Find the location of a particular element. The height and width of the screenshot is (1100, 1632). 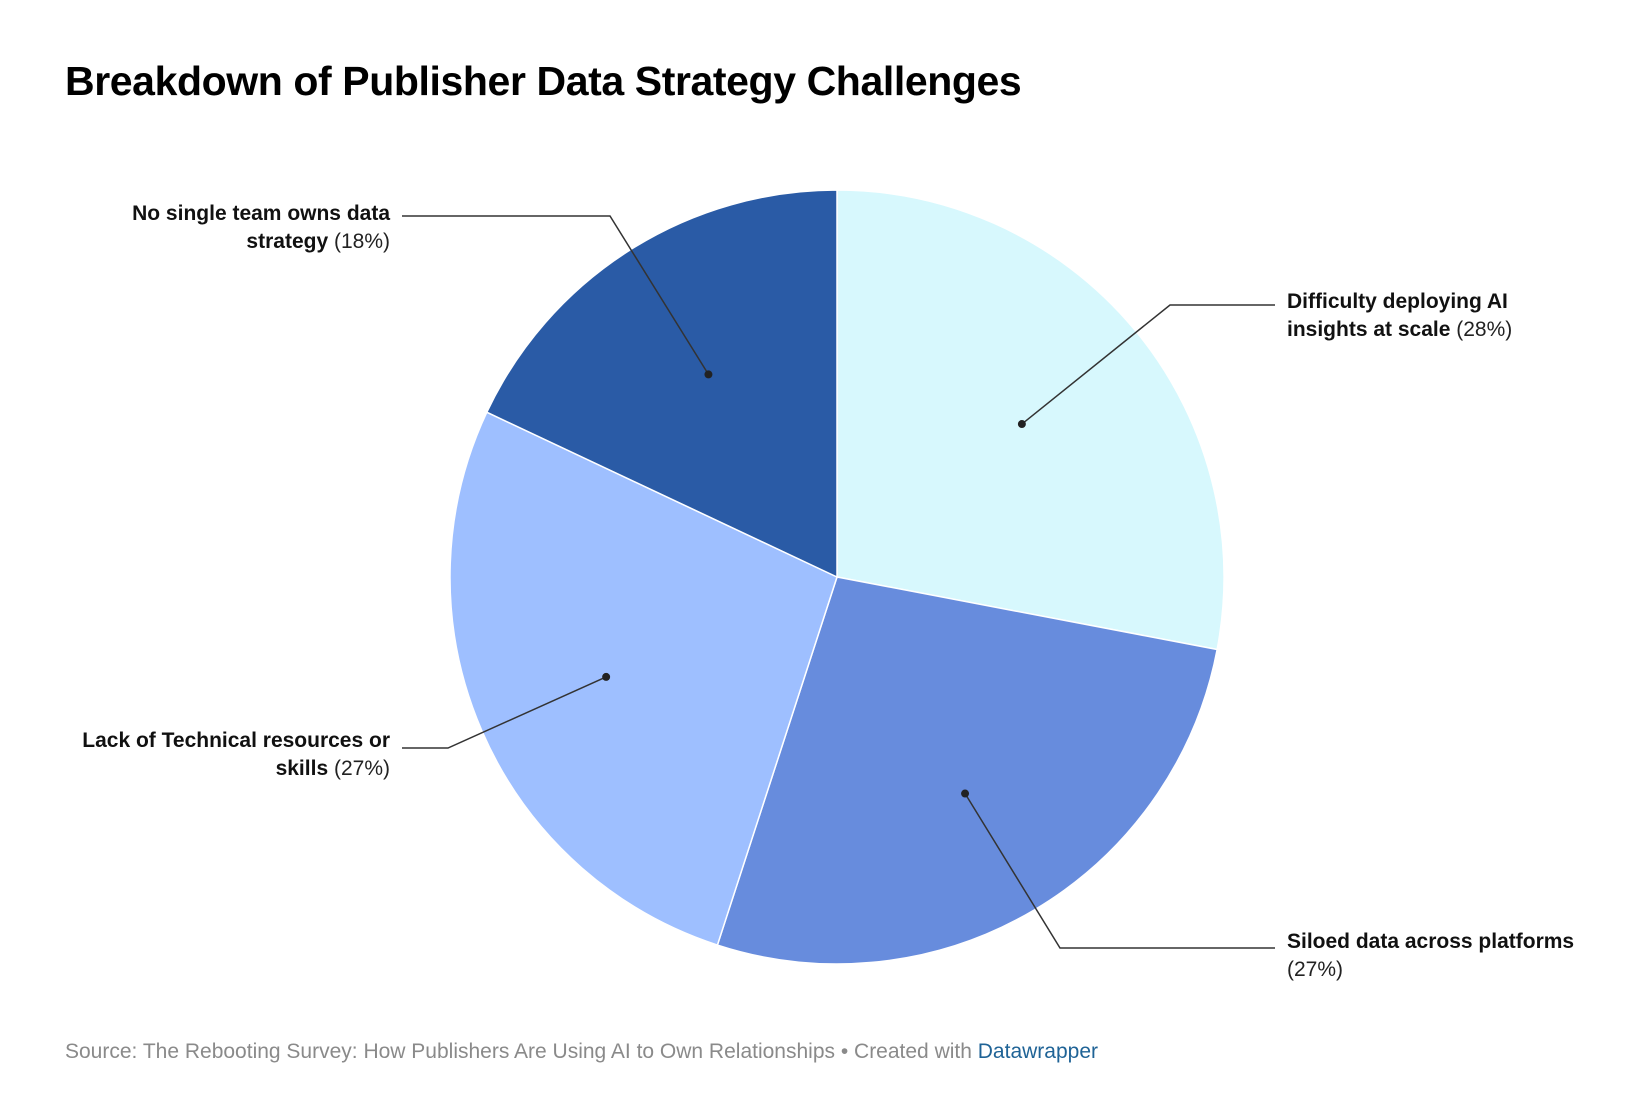

leader-line-siloed-data is located at coordinates (1119, 871).